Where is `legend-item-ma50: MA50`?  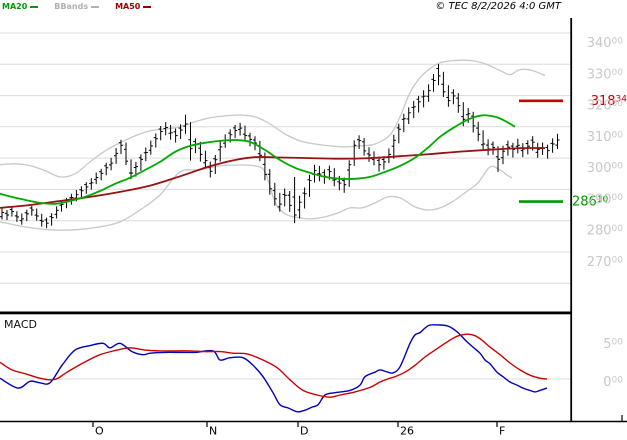 legend-item-ma50: MA50 is located at coordinates (133, 6).